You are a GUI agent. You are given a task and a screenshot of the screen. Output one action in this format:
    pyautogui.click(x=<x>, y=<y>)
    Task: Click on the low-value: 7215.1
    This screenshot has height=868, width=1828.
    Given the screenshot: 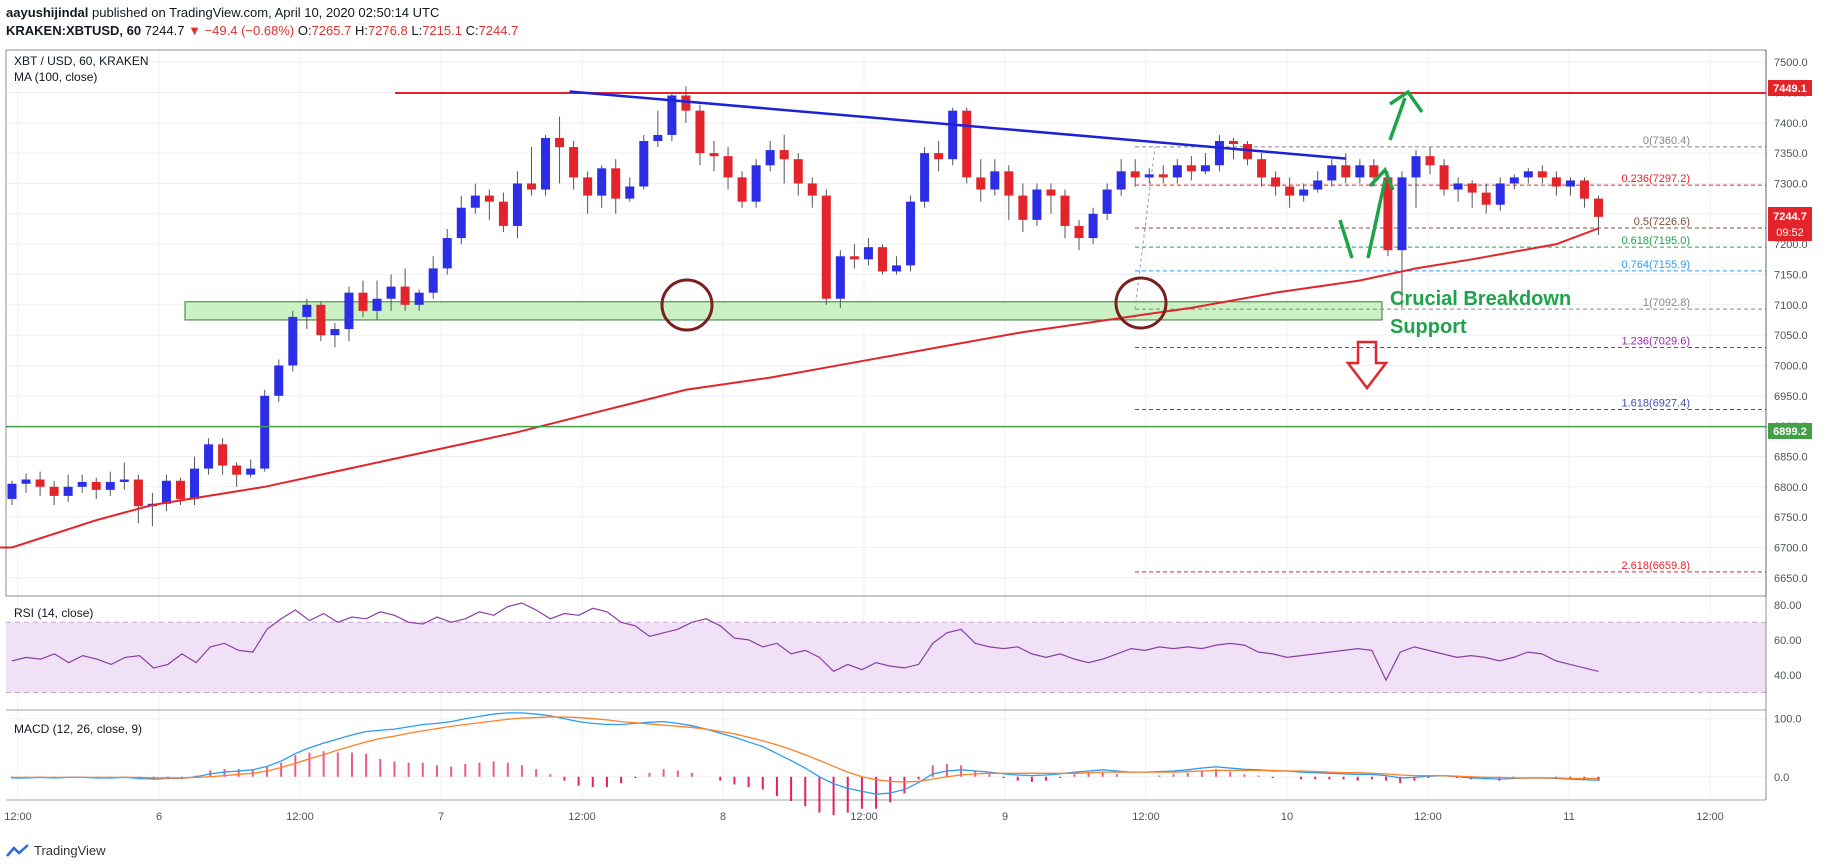 What is the action you would take?
    pyautogui.click(x=442, y=30)
    